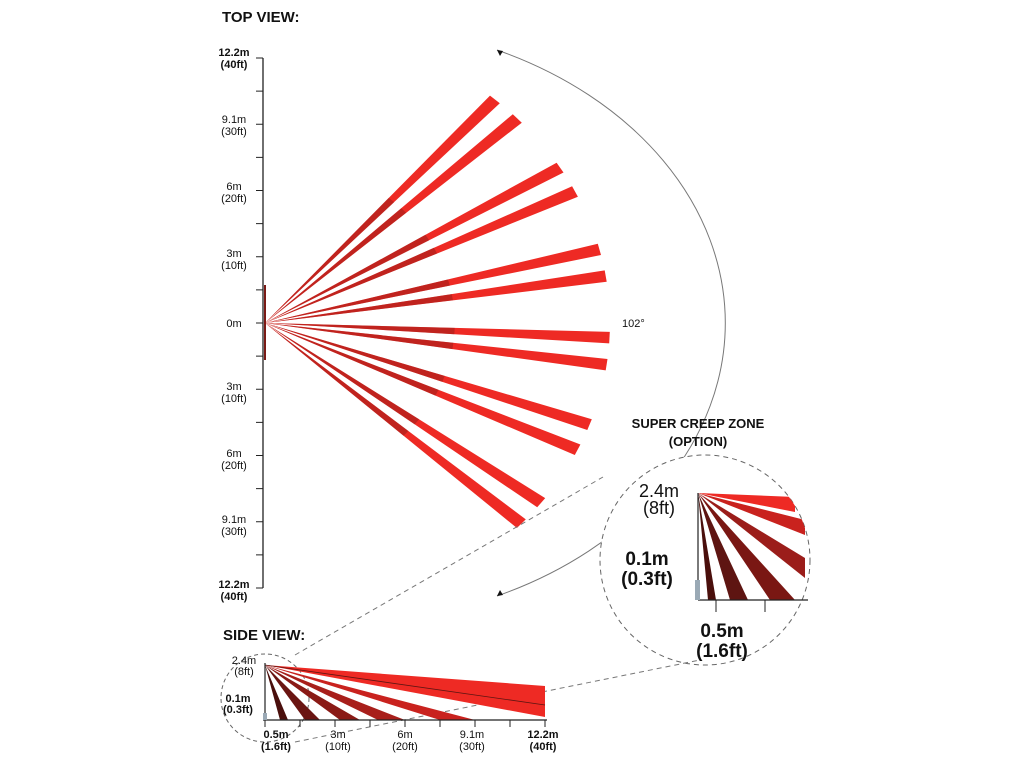 The width and height of the screenshot is (1024, 768). What do you see at coordinates (472, 735) in the screenshot?
I see `side-distance-label-m: 9.1m` at bounding box center [472, 735].